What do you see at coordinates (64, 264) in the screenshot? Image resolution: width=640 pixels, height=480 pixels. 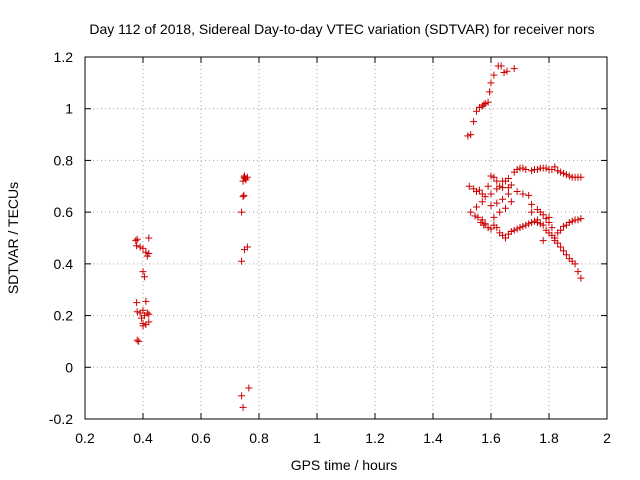 I see `y-tick-label: 0.4` at bounding box center [64, 264].